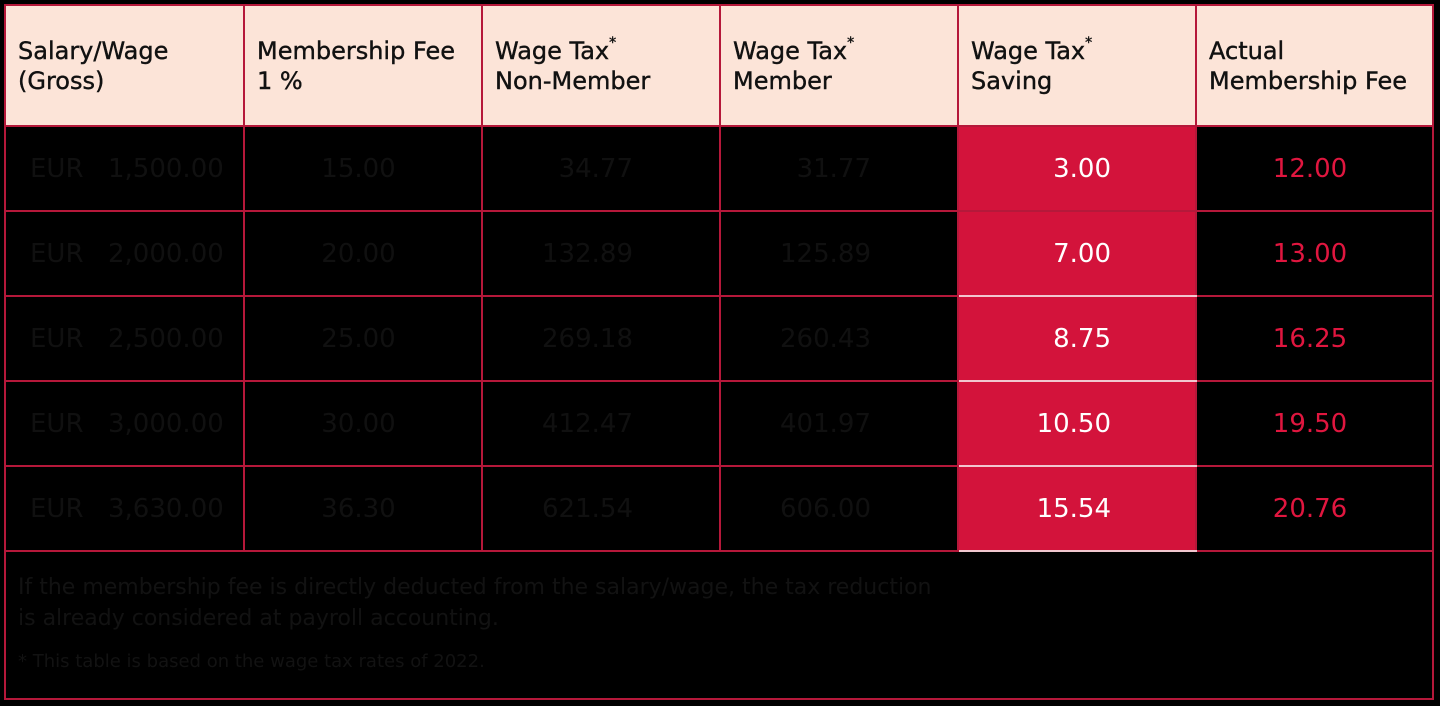 This screenshot has height=706, width=1440. Describe the element at coordinates (601, 338) in the screenshot. I see `tax-non-member-cell: 269.18` at that location.